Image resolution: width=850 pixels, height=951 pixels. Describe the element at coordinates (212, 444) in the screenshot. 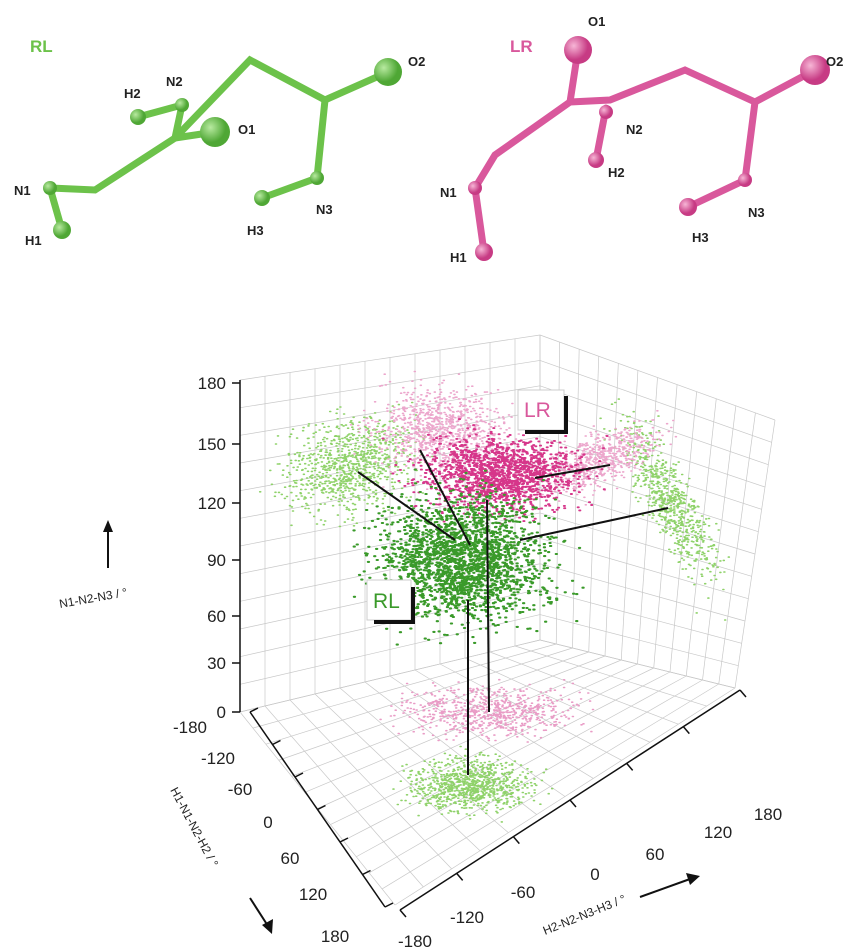

I see `tick-label: 150` at that location.